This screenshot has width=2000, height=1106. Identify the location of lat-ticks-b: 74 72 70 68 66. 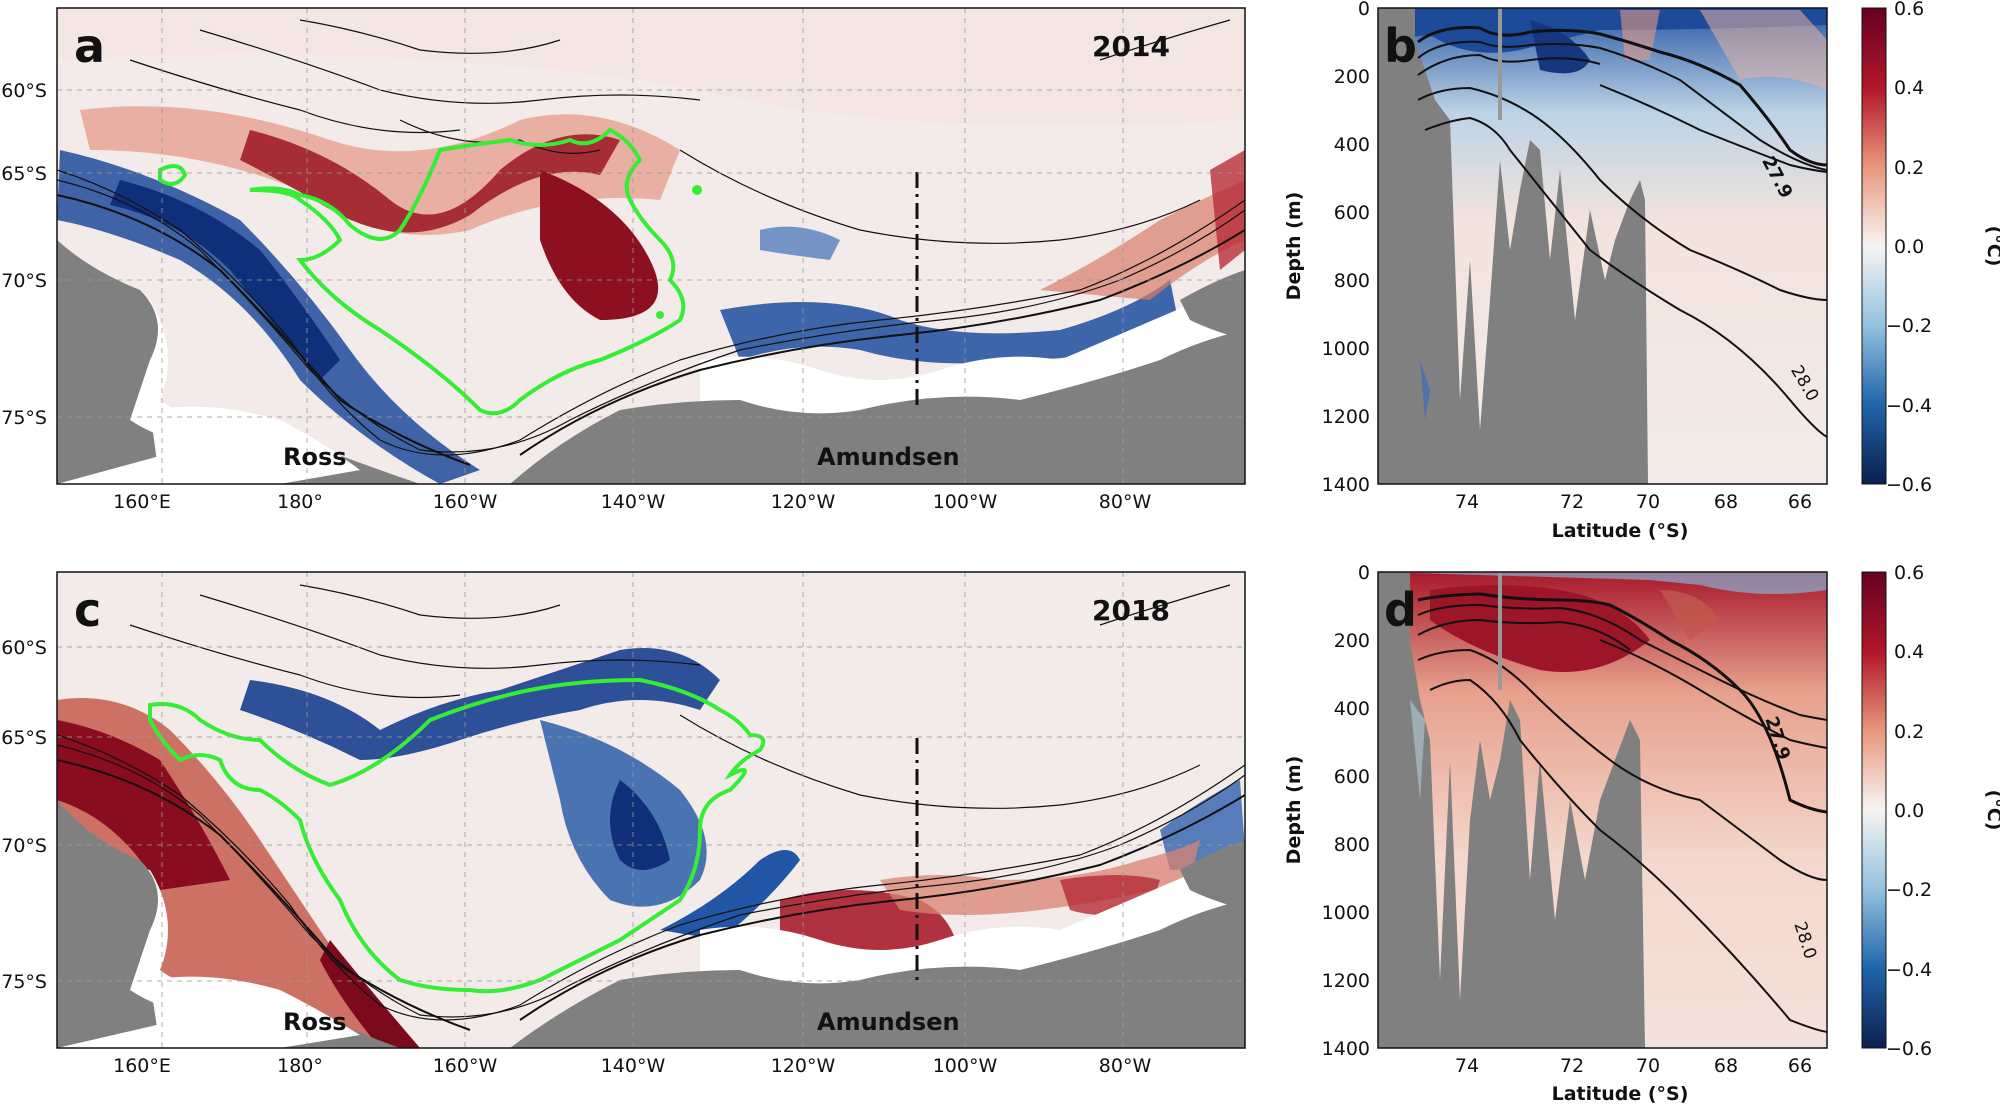
(1633, 502).